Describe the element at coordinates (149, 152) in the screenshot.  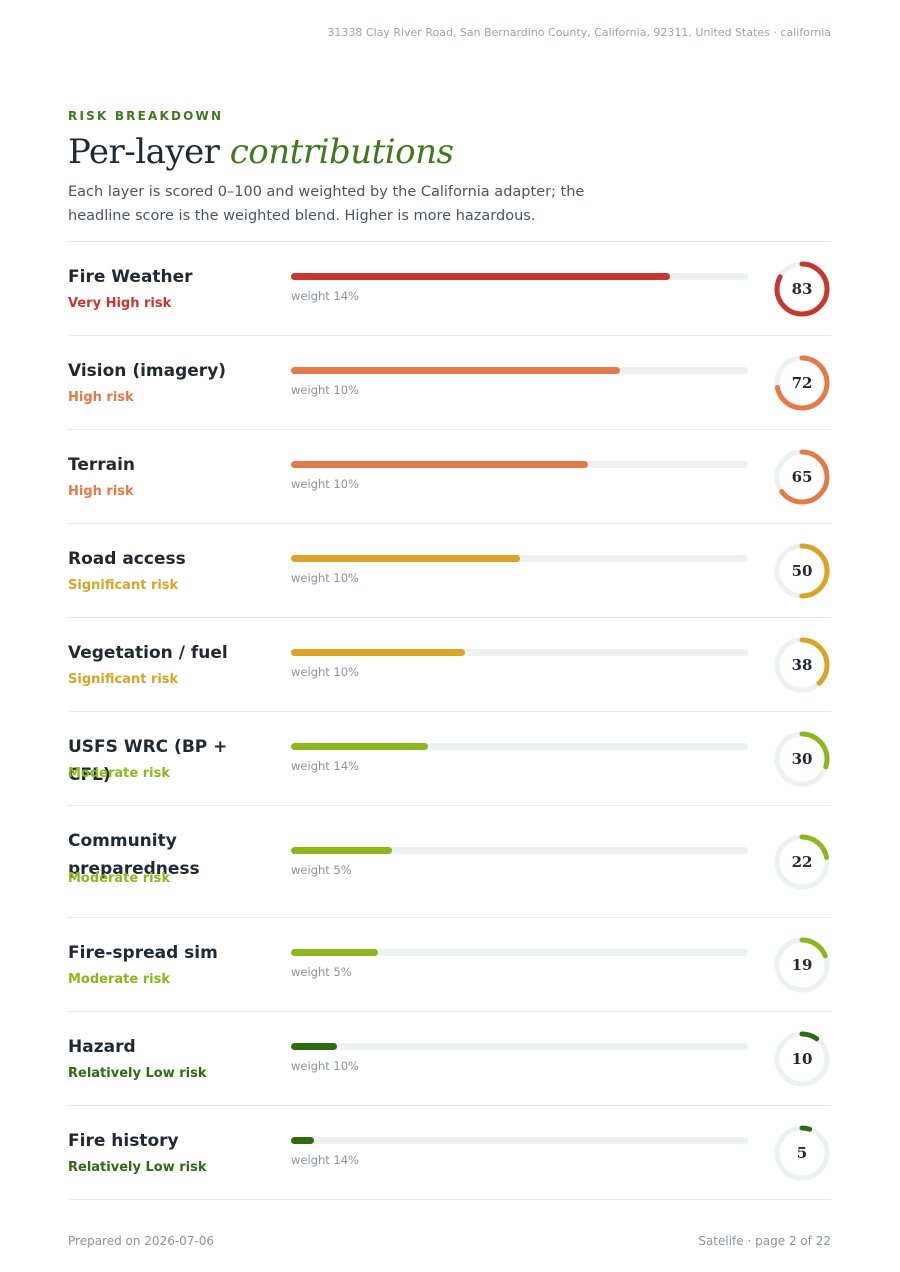
I see `title-main: Per-layer` at that location.